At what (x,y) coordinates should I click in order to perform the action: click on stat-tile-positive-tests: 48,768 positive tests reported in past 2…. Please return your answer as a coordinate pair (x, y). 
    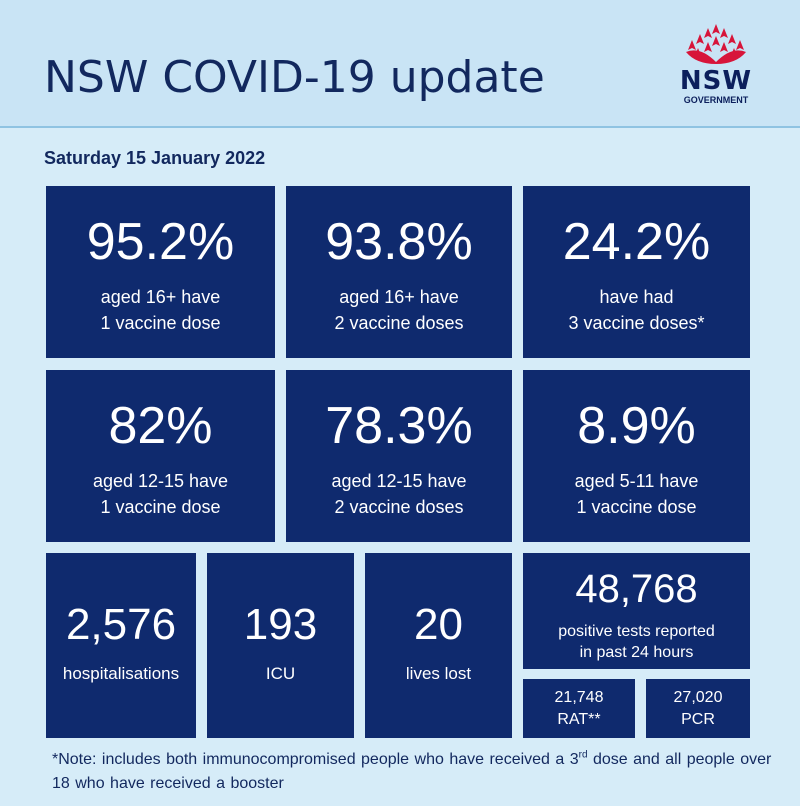
    Looking at the image, I should click on (636, 611).